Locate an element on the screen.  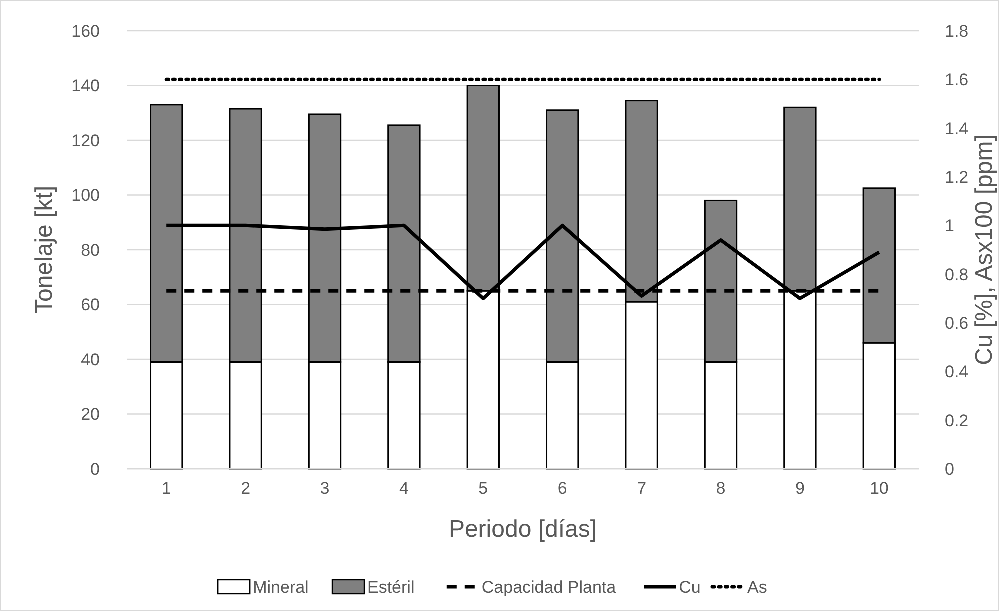
y-tick-label: 60 is located at coordinates (90, 305).